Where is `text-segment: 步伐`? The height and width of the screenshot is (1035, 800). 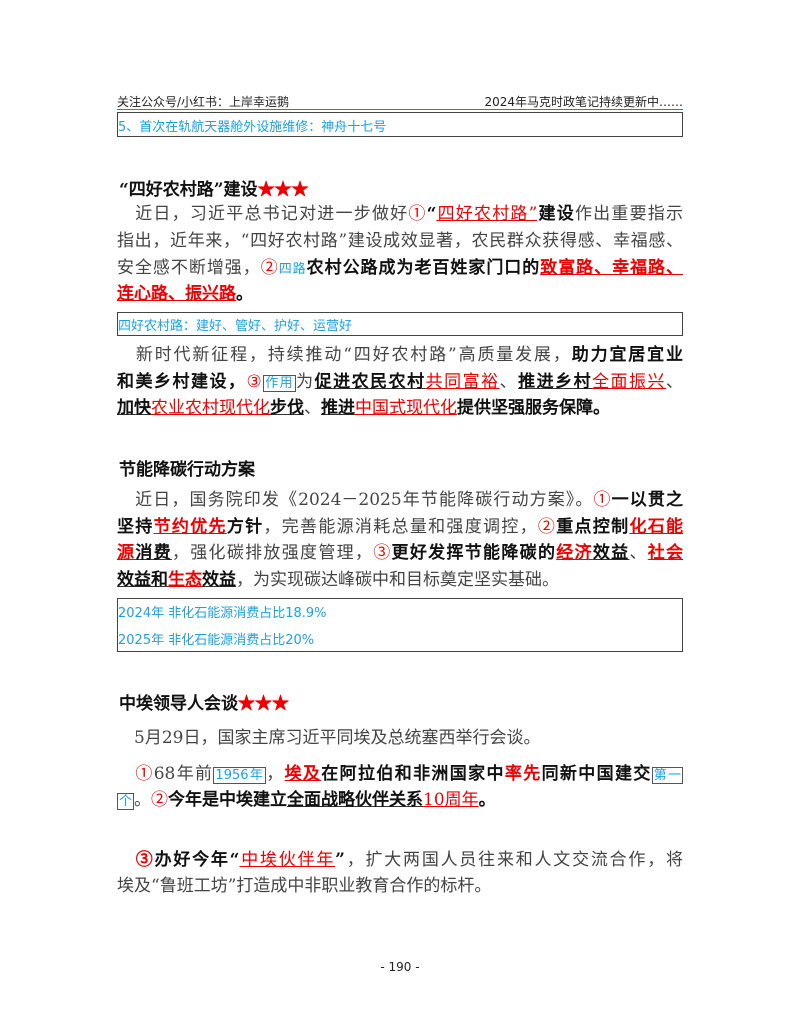
text-segment: 步伐 is located at coordinates (287, 408).